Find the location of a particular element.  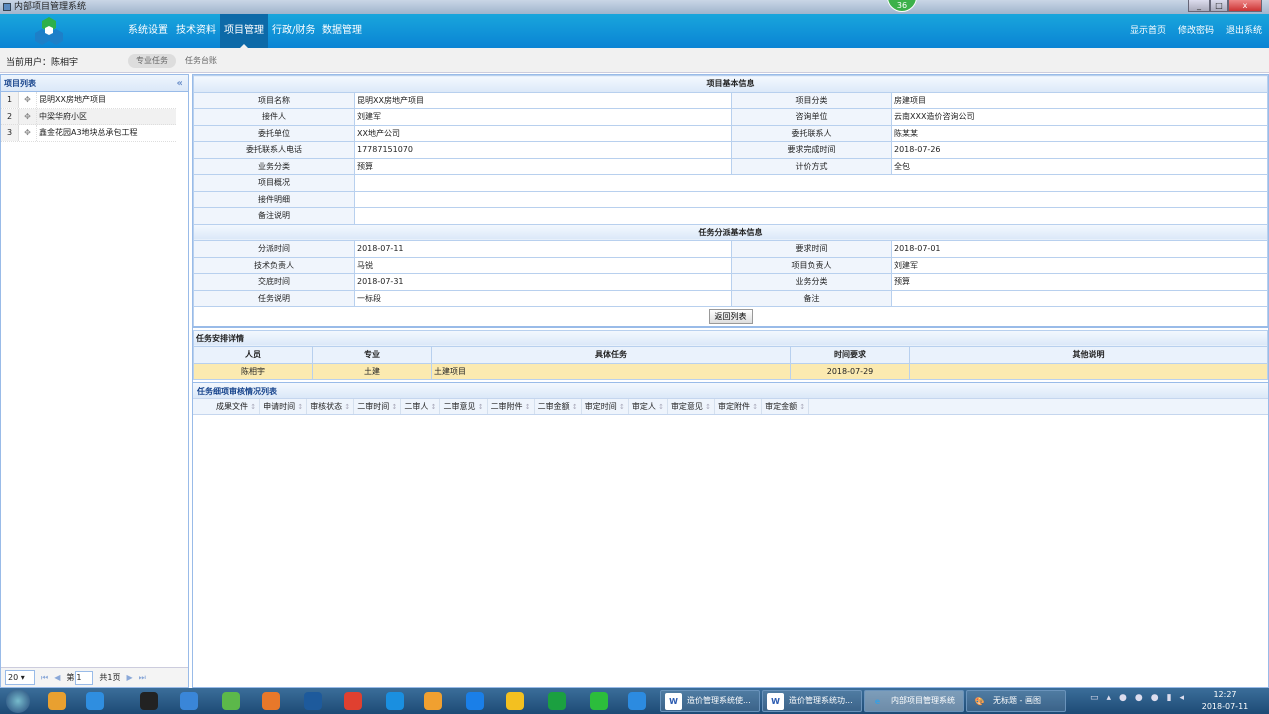

column-header: 其他说明 is located at coordinates (1088, 355).